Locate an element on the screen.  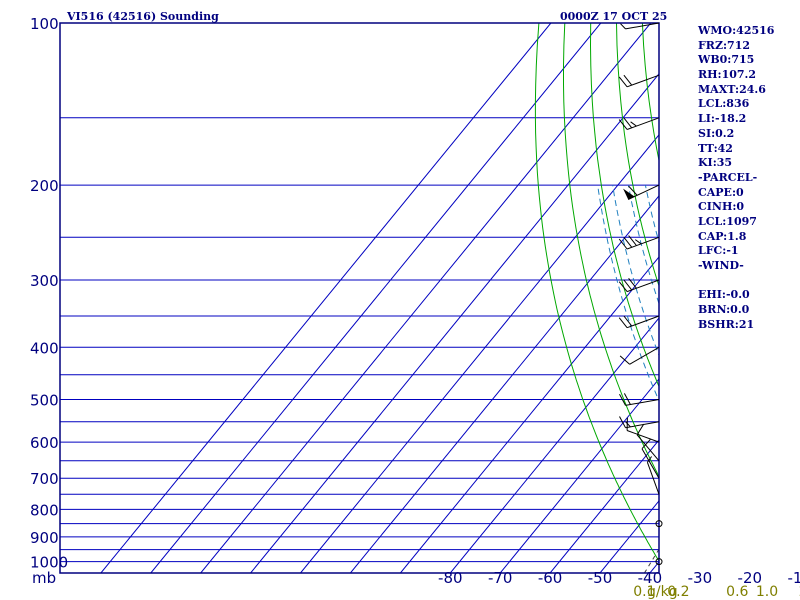
index-item: -PARCEL- is located at coordinates (728, 177).